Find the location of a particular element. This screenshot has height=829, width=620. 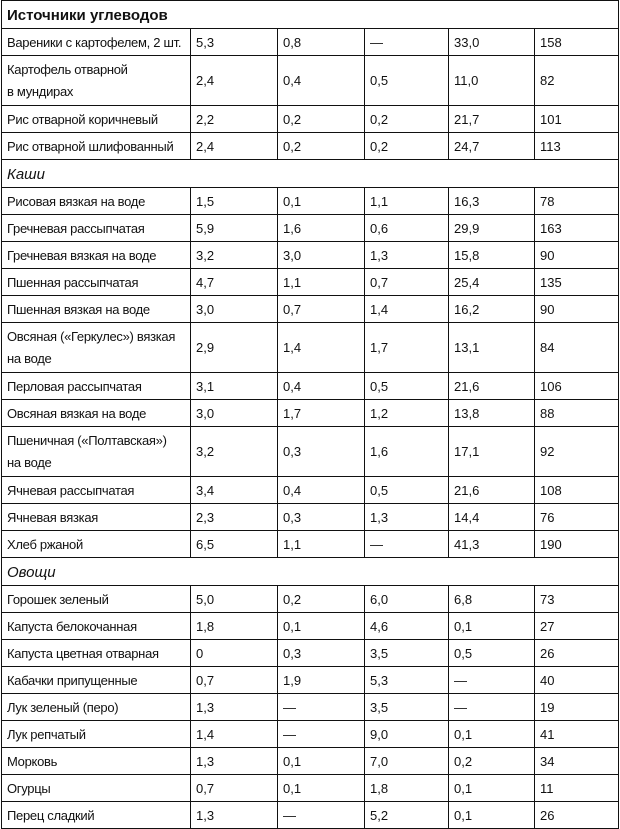

value-cell-c2: 1,4 is located at coordinates (321, 347).